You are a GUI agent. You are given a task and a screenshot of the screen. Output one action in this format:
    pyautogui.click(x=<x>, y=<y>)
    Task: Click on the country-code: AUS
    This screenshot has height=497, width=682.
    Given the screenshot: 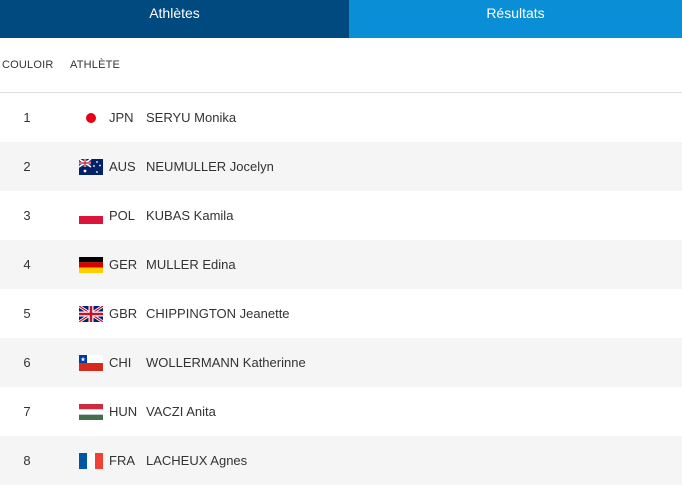 What is the action you would take?
    pyautogui.click(x=122, y=166)
    